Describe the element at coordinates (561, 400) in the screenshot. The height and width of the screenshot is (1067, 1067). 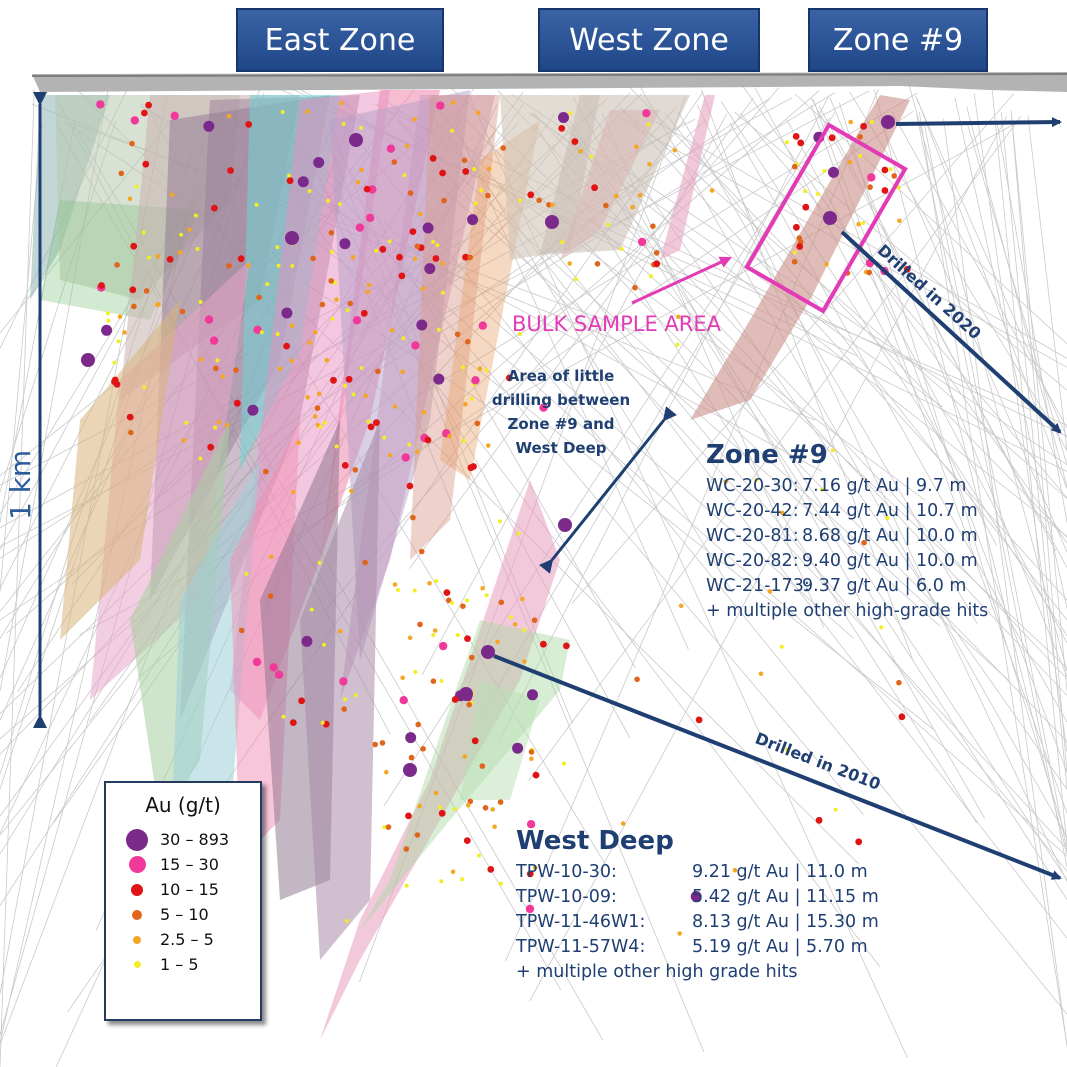
I see `little-drilling-line-2: drilling between` at that location.